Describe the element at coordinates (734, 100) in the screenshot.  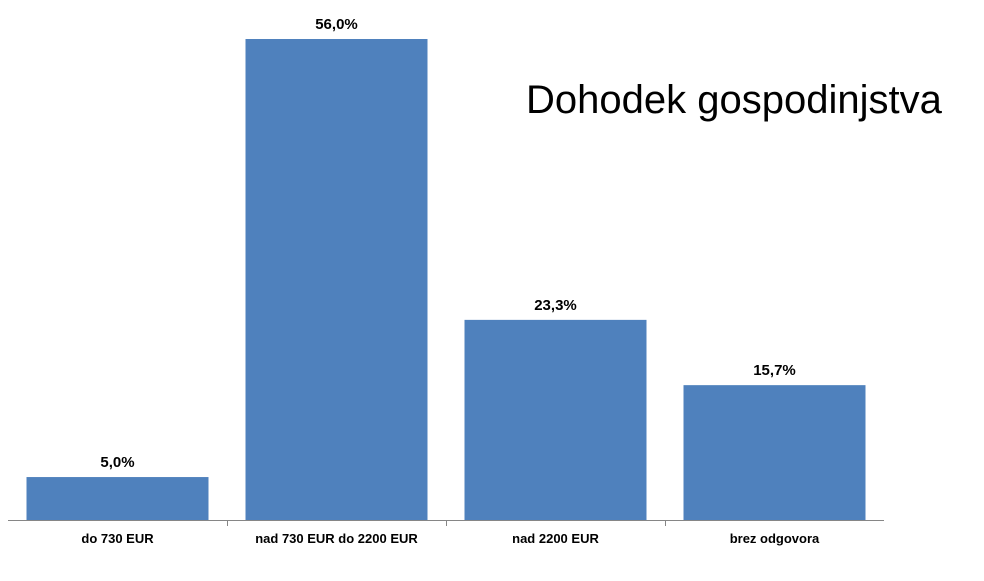
I see `chart-title: Dohodek gospodinjstva` at that location.